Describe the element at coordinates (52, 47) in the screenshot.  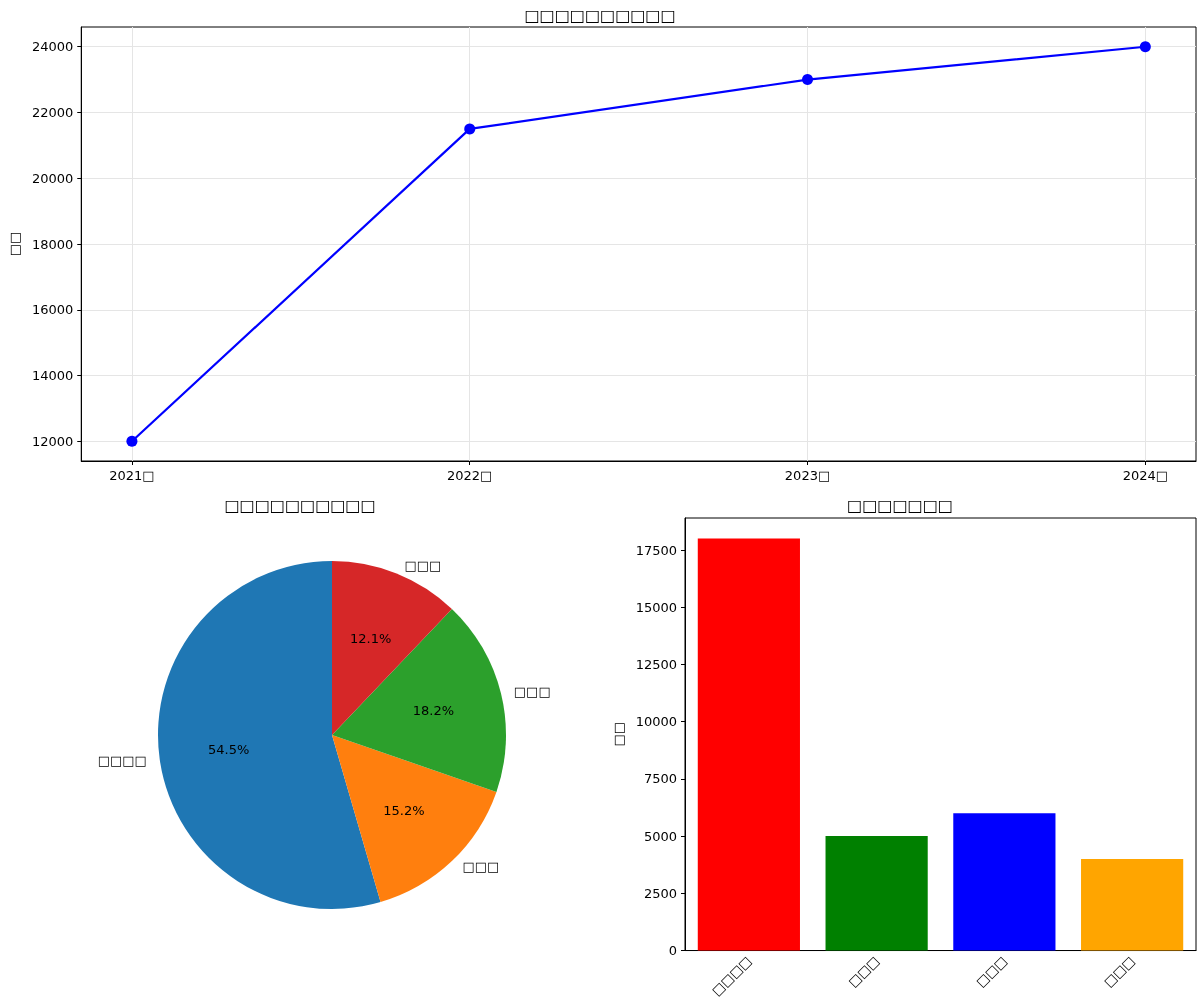
I see `y-tick-label: 24000` at that location.